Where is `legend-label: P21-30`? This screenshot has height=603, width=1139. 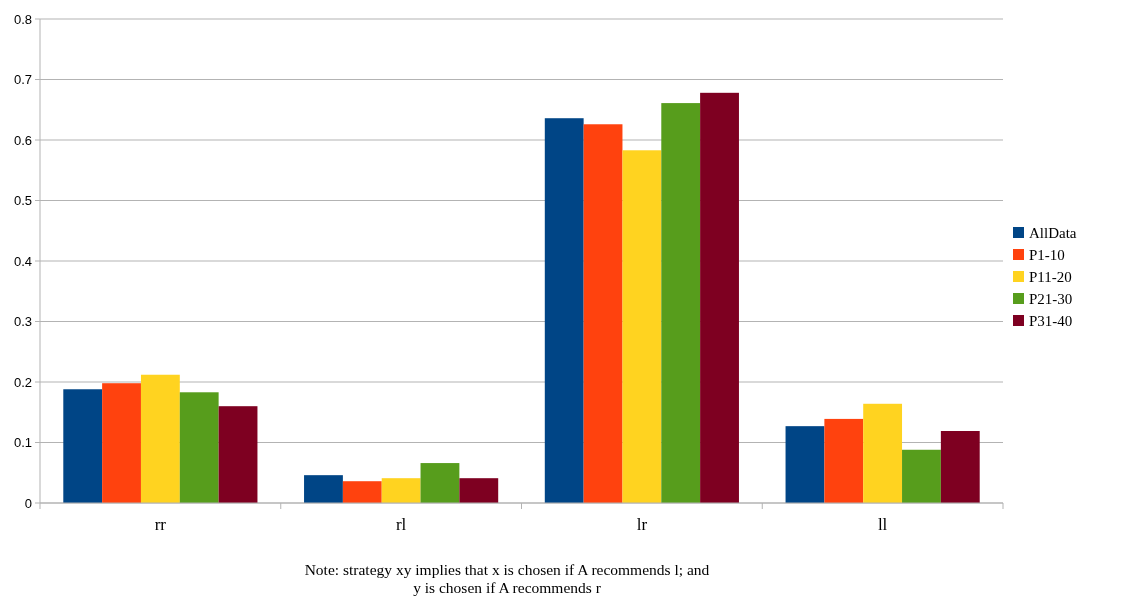
legend-label: P21-30 is located at coordinates (1051, 299).